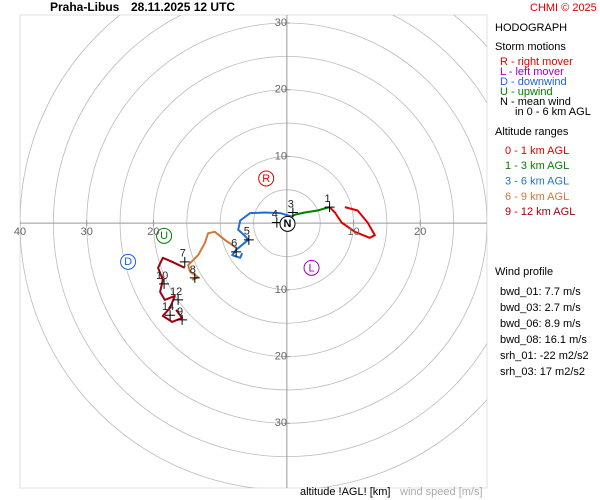 Image resolution: width=600 pixels, height=500 pixels. What do you see at coordinates (535, 102) in the screenshot?
I see `storm-legend-entry: N - mean wind` at bounding box center [535, 102].